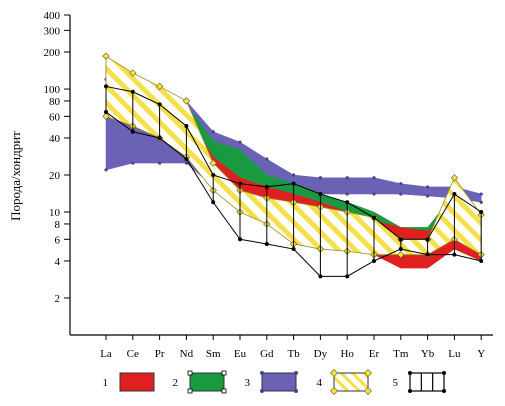 The image size is (505, 406). I want to click on x-tick-label-Gd: Gd, so click(267, 354).